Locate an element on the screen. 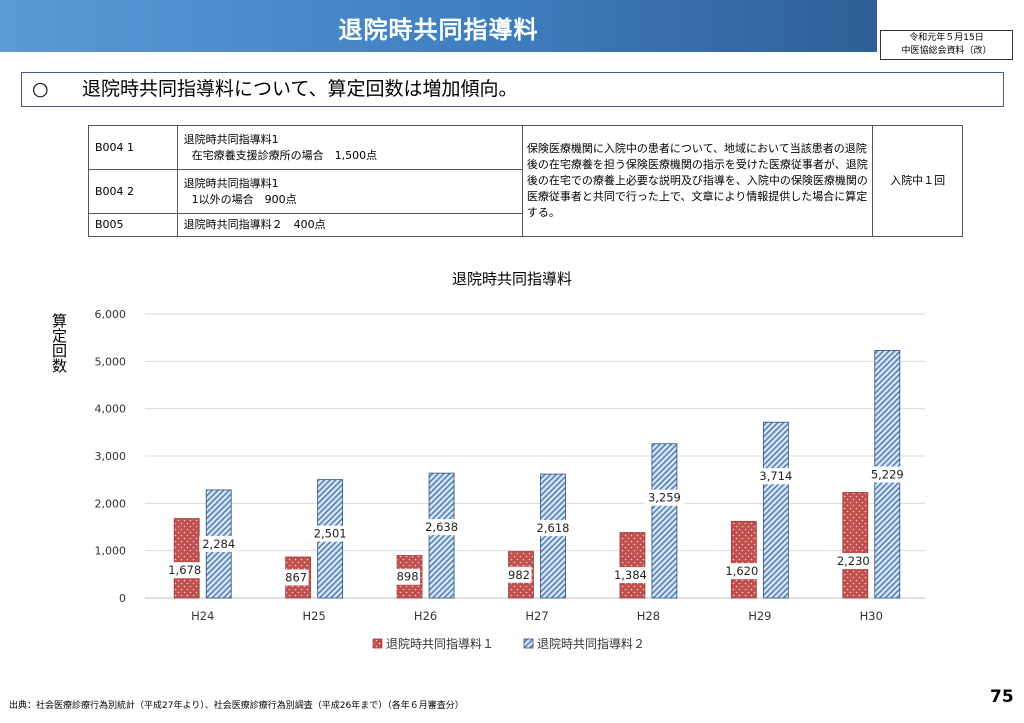  data-label: 2,230 is located at coordinates (853, 561).